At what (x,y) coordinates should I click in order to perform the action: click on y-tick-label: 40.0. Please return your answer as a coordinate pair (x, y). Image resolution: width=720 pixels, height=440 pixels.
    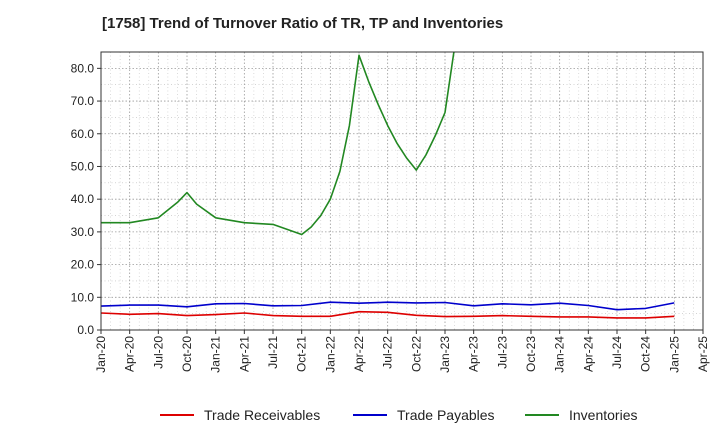
    Looking at the image, I should click on (83, 199).